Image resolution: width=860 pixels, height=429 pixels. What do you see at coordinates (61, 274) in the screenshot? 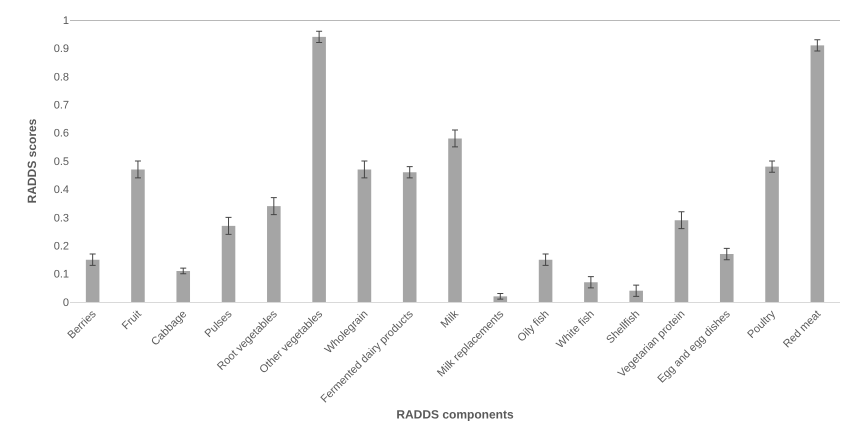
I see `y-tick-label: 0.1` at bounding box center [61, 274].